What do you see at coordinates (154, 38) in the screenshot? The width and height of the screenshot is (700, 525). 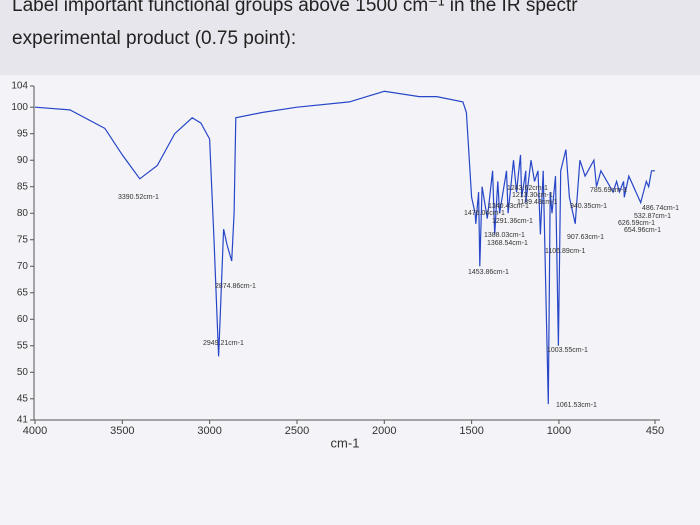 I see `header-line: experimental product (0.75 point):` at bounding box center [154, 38].